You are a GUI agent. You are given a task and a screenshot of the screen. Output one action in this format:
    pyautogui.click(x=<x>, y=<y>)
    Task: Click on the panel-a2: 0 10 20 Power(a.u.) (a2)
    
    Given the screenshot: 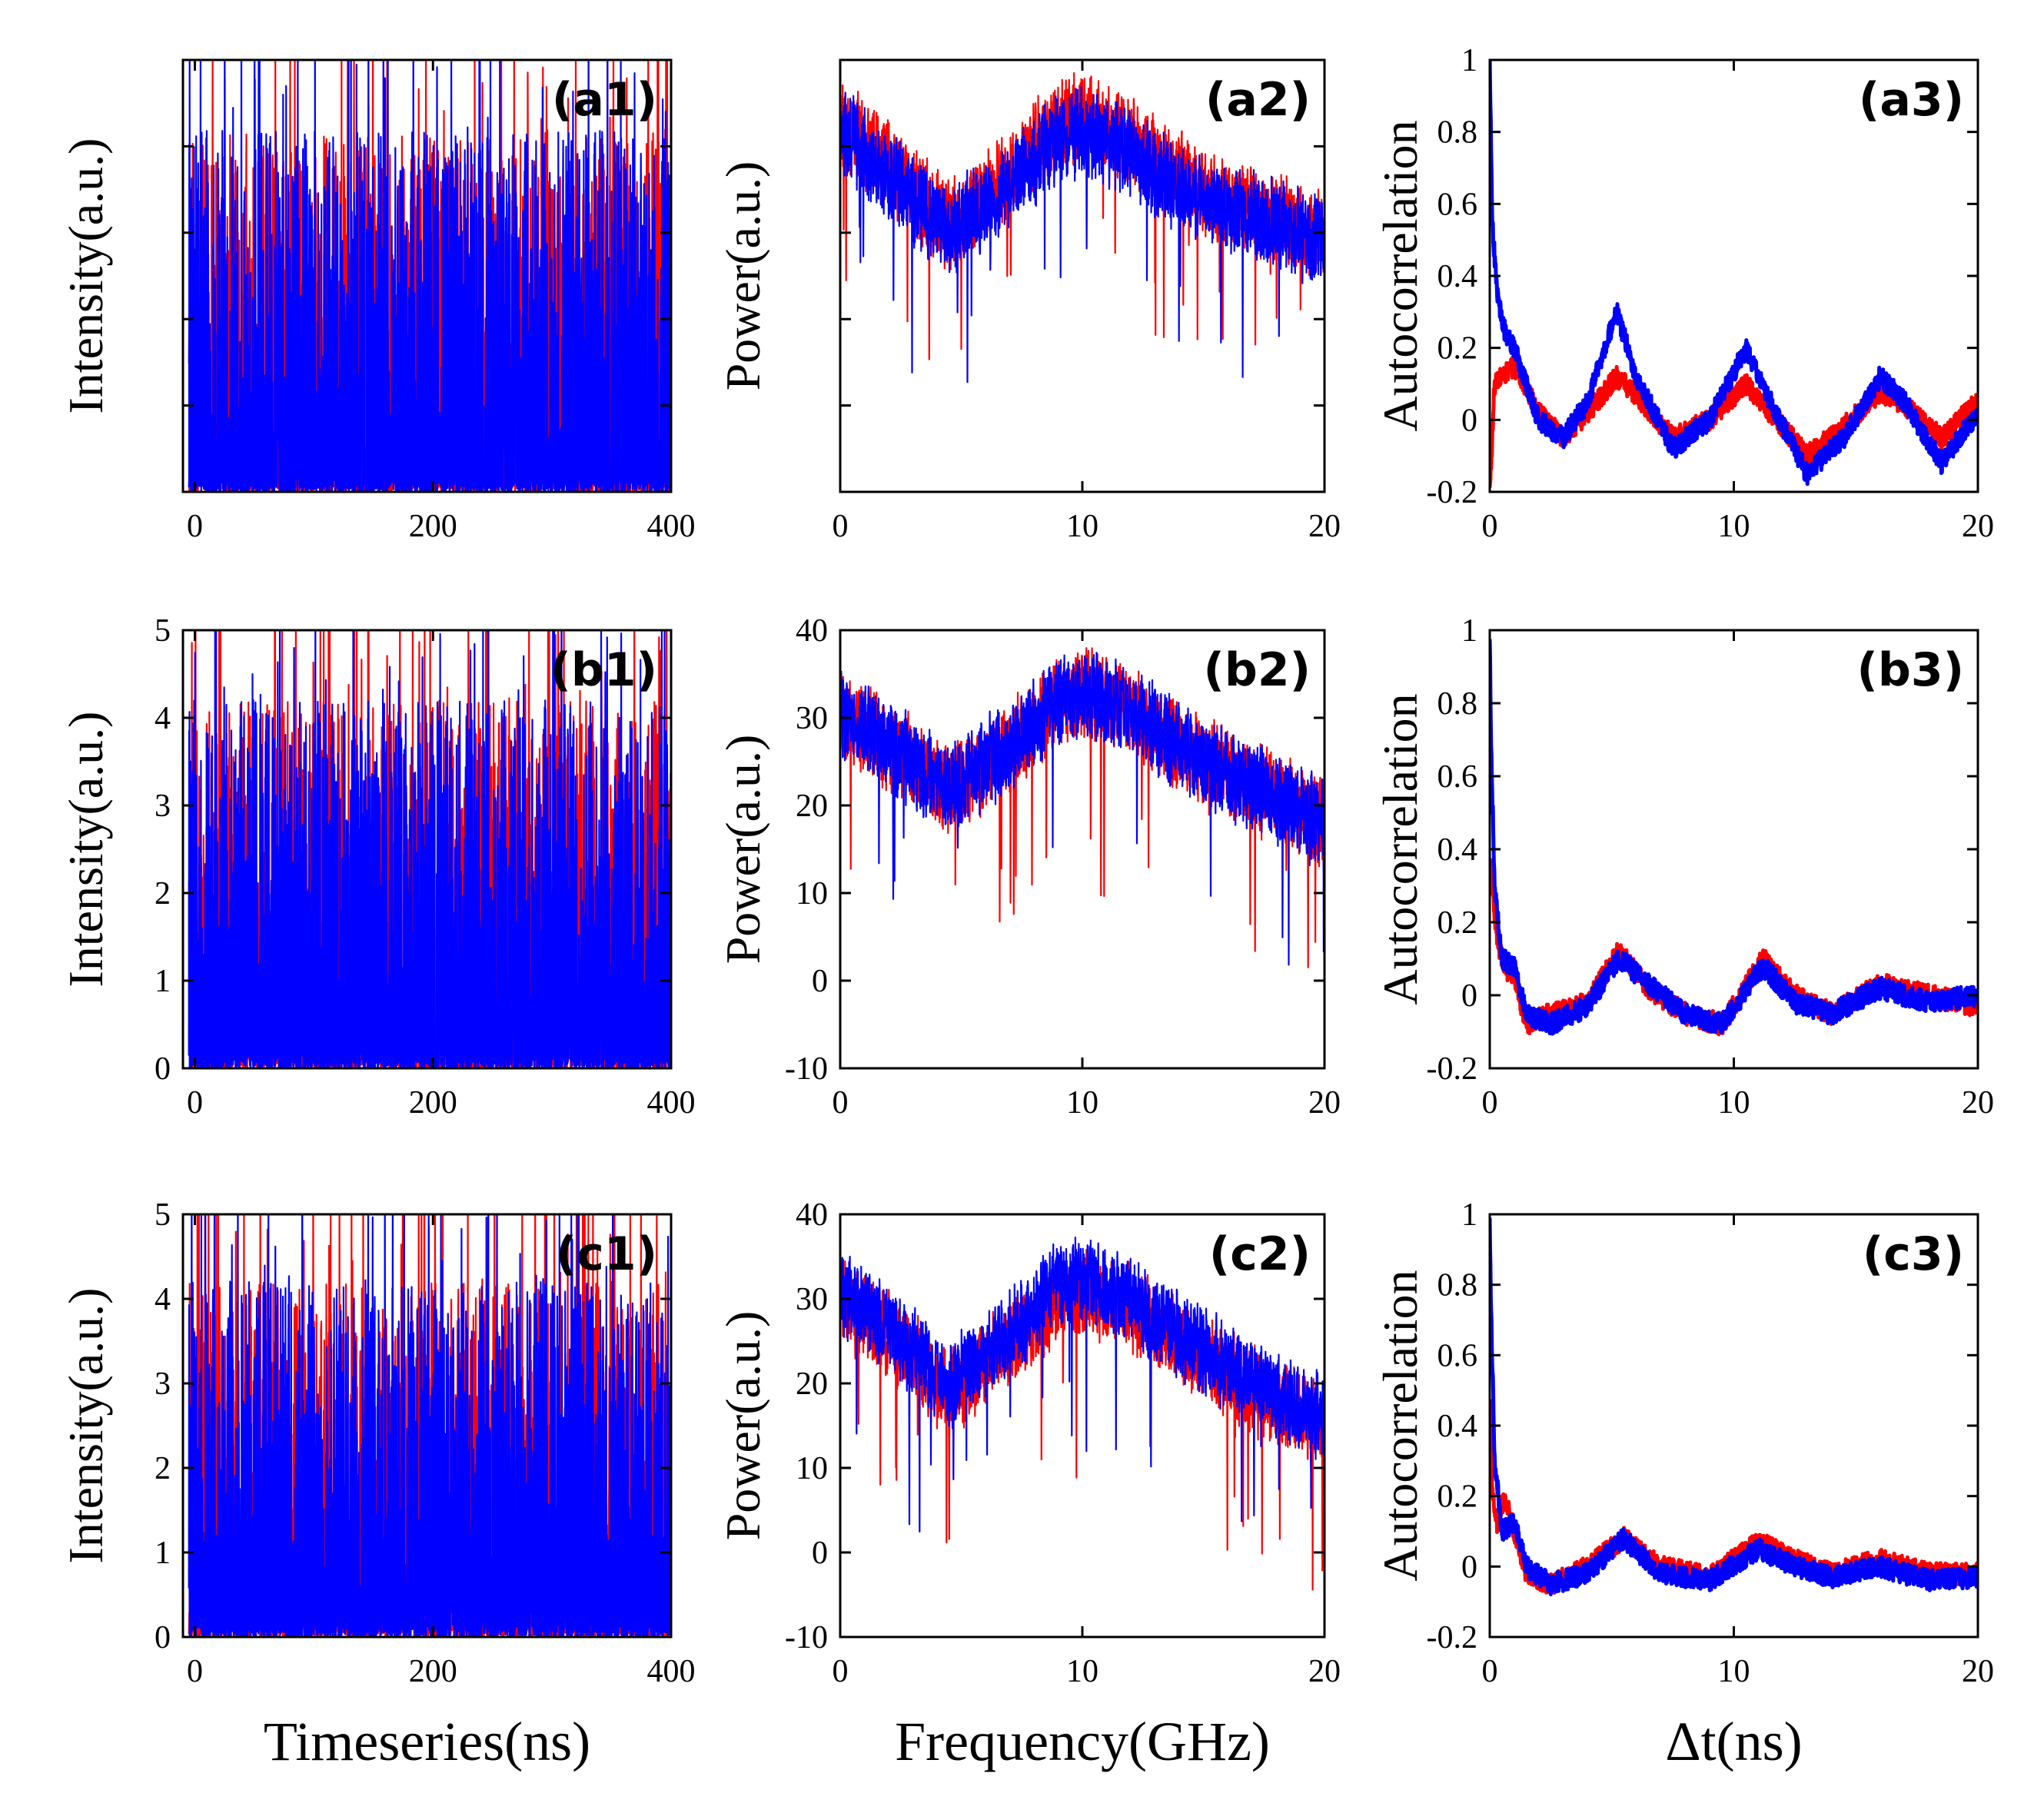 What is the action you would take?
    pyautogui.click(x=1029, y=301)
    